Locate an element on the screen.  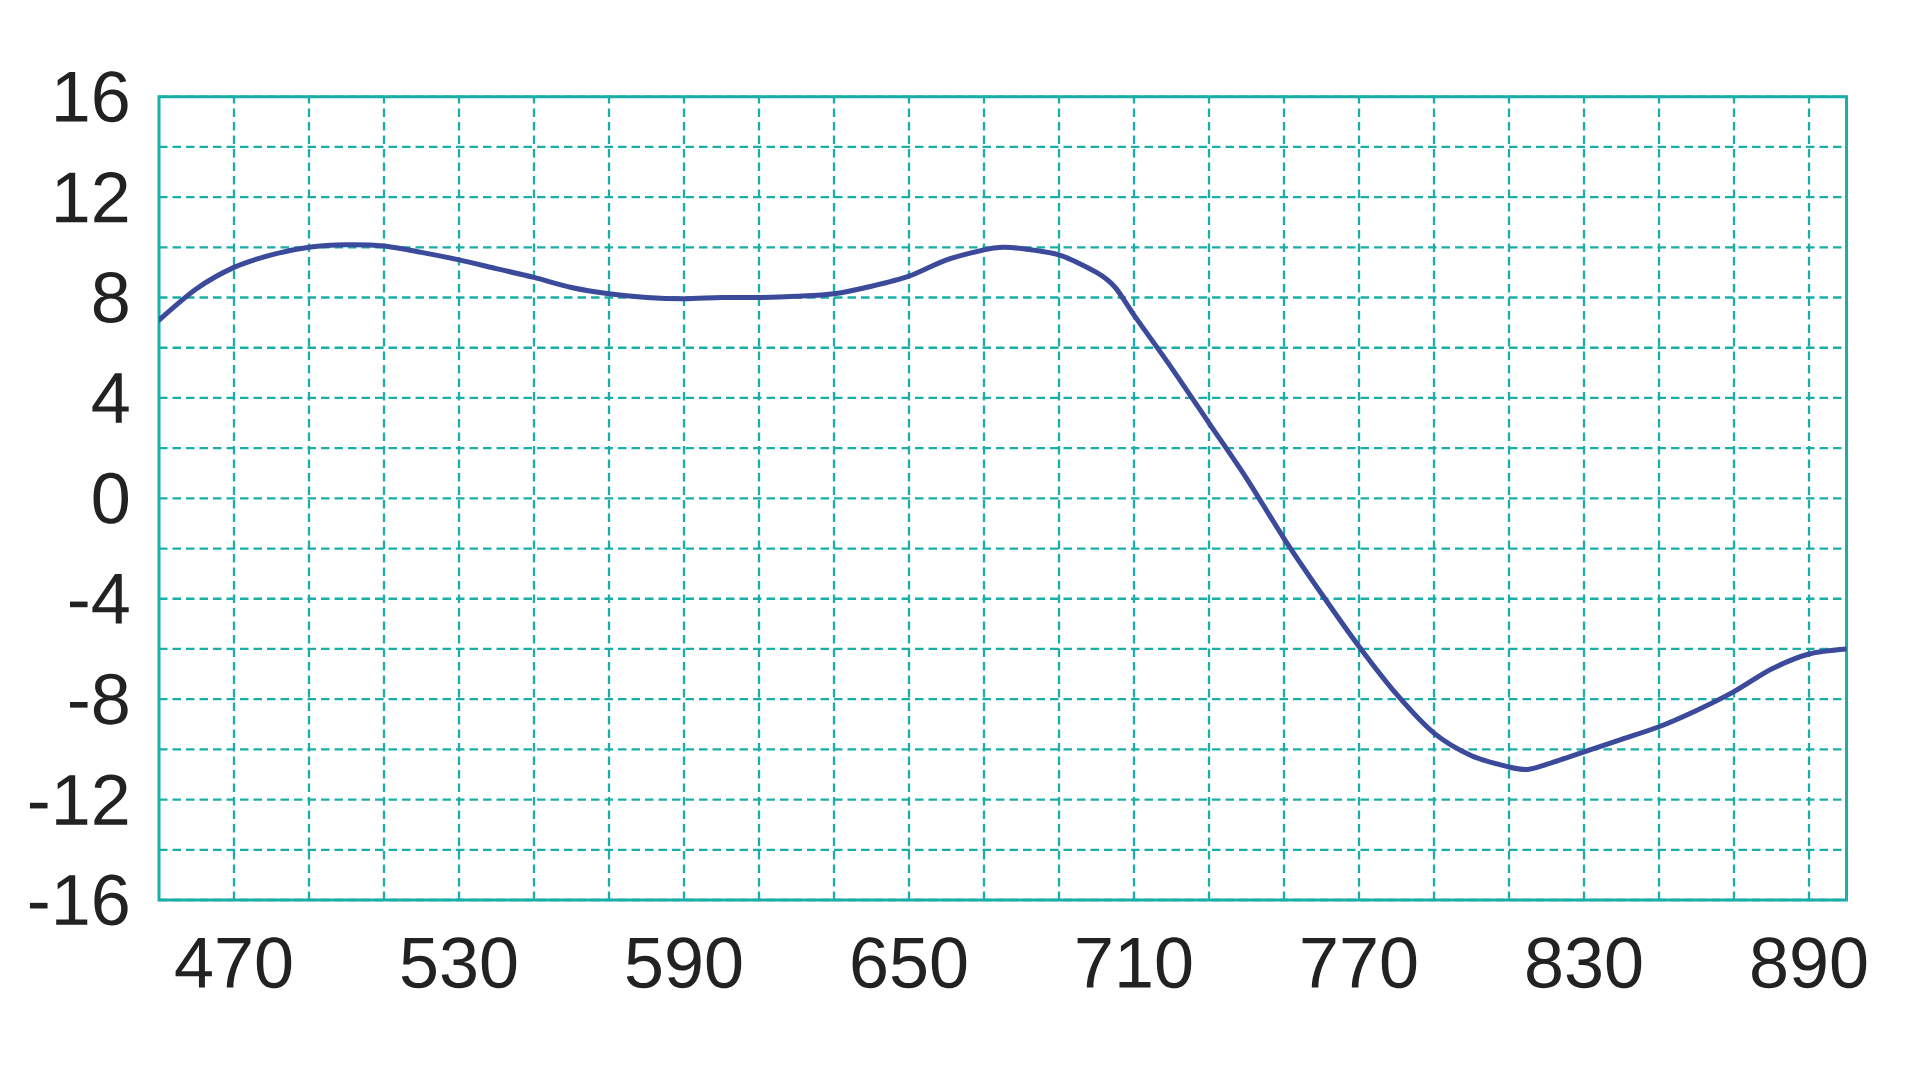
x-tick-label: 590 is located at coordinates (684, 963).